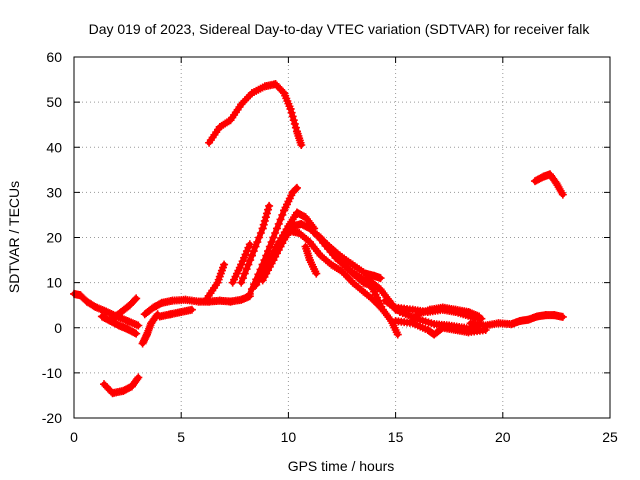  What do you see at coordinates (150, 329) in the screenshot?
I see `track-dip` at bounding box center [150, 329].